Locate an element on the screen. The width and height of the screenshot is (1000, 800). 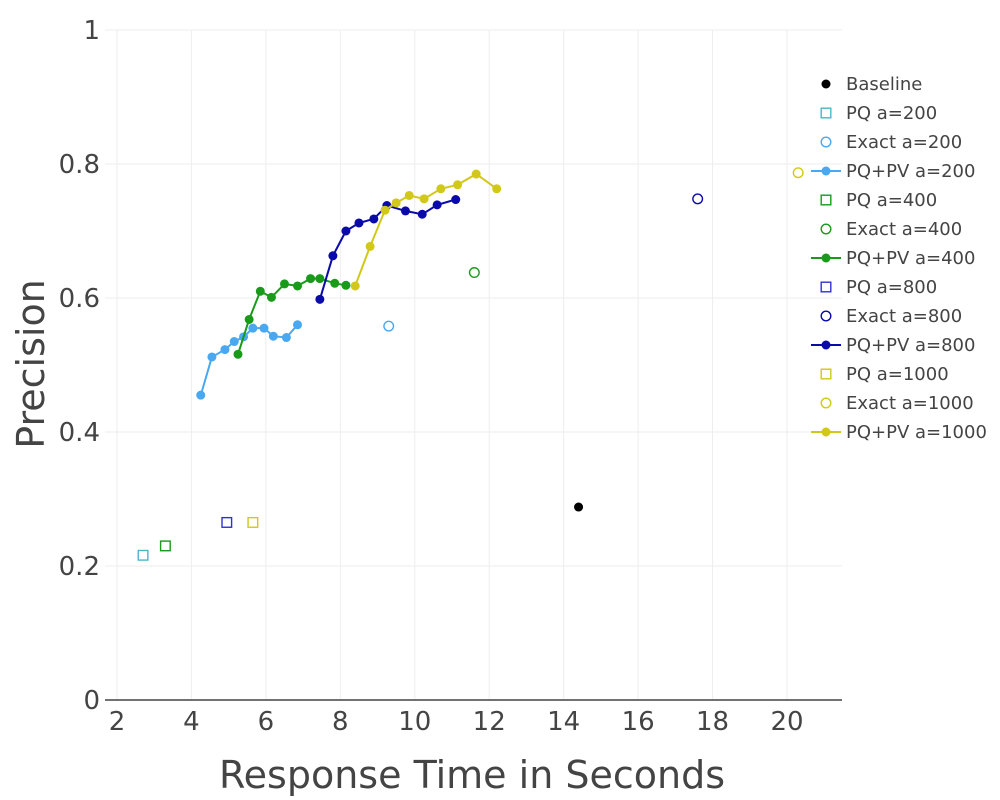
legend-item-pq-pv-a-400: PQ+PV a=400 is located at coordinates (893, 258).